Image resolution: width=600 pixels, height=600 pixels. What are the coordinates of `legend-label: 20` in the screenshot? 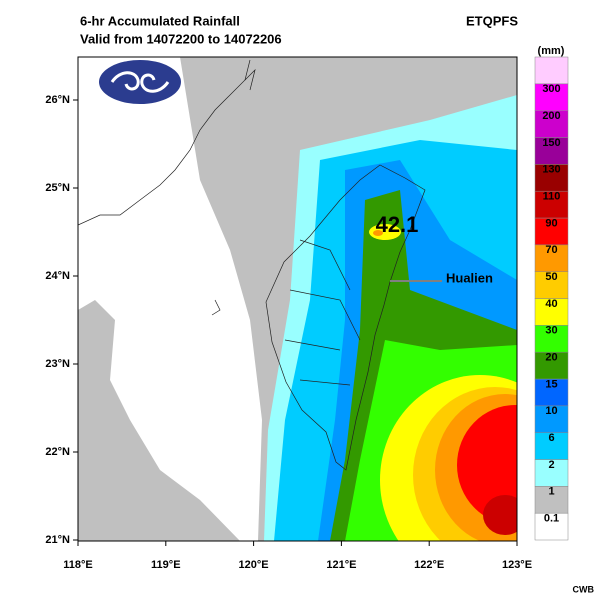 It's located at (551, 357).